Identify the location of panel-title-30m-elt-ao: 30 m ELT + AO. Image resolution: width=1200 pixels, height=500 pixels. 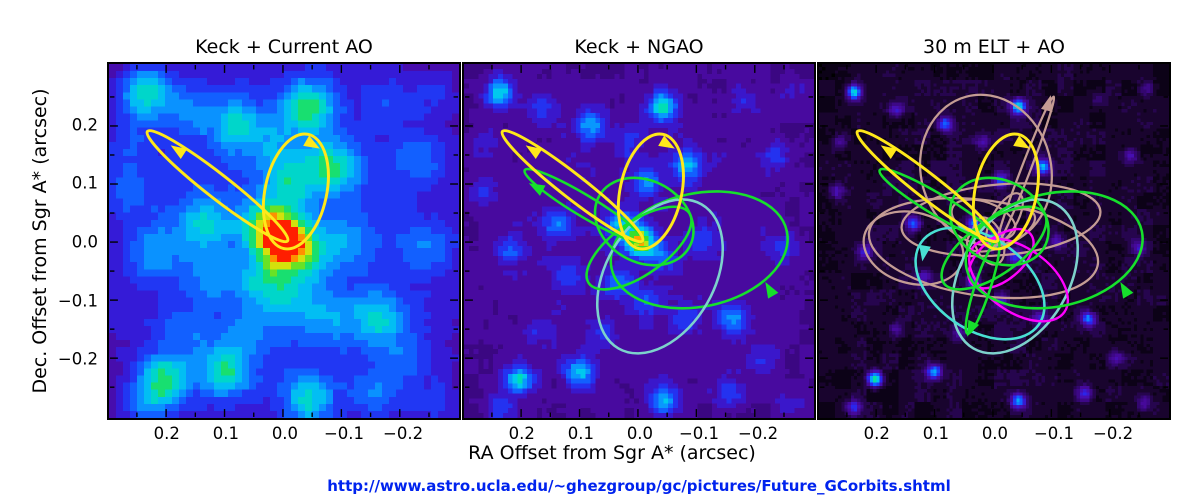
(994, 47).